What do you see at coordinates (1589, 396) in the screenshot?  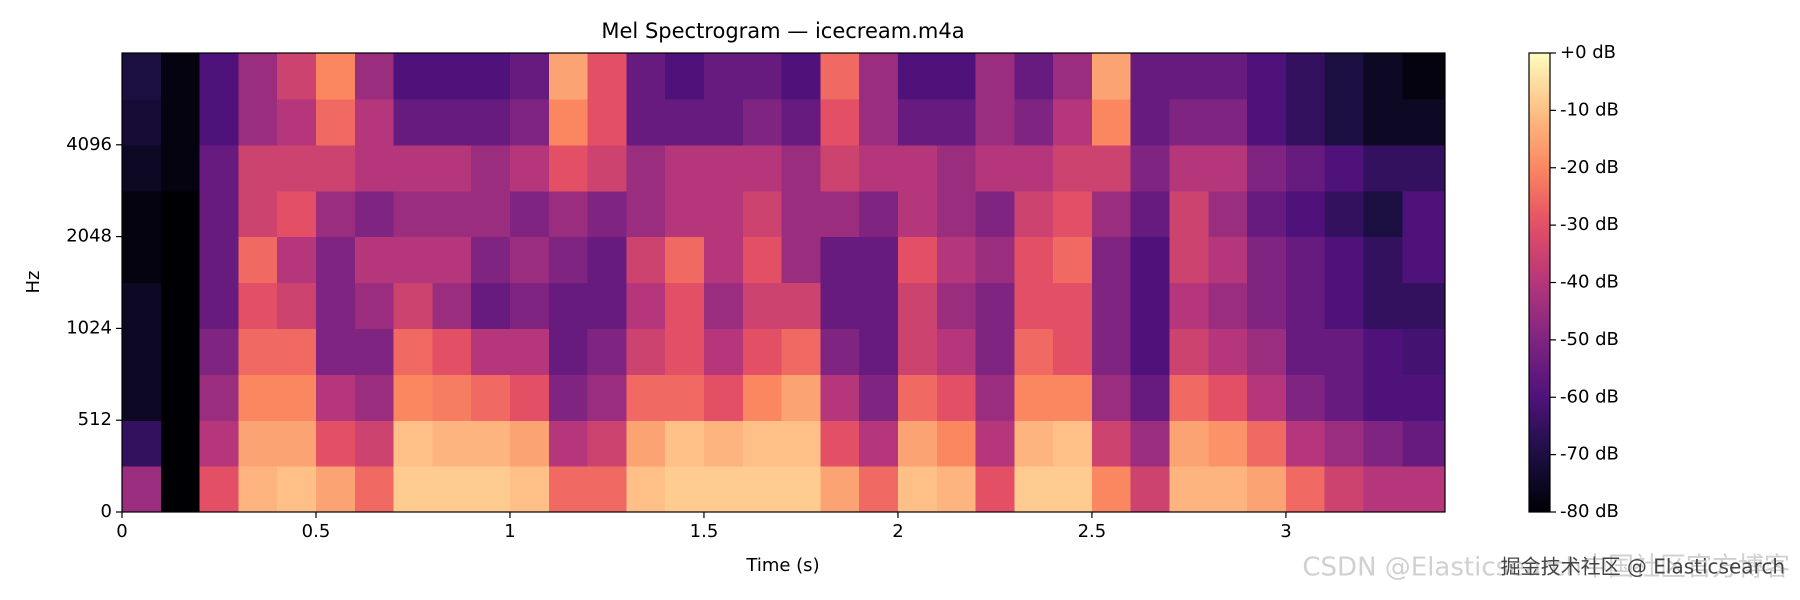 I see `colorbar-tick-label: -60 dB` at bounding box center [1589, 396].